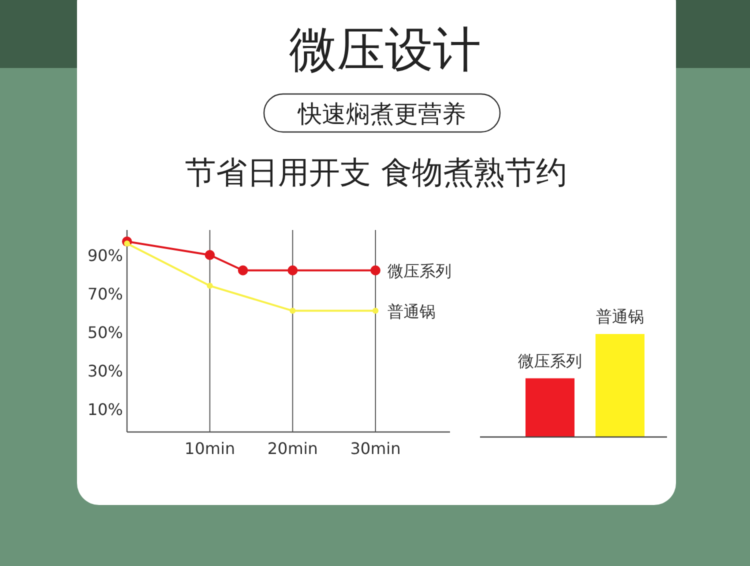  Describe the element at coordinates (385, 50) in the screenshot. I see `chart-title: 微压设计` at that location.